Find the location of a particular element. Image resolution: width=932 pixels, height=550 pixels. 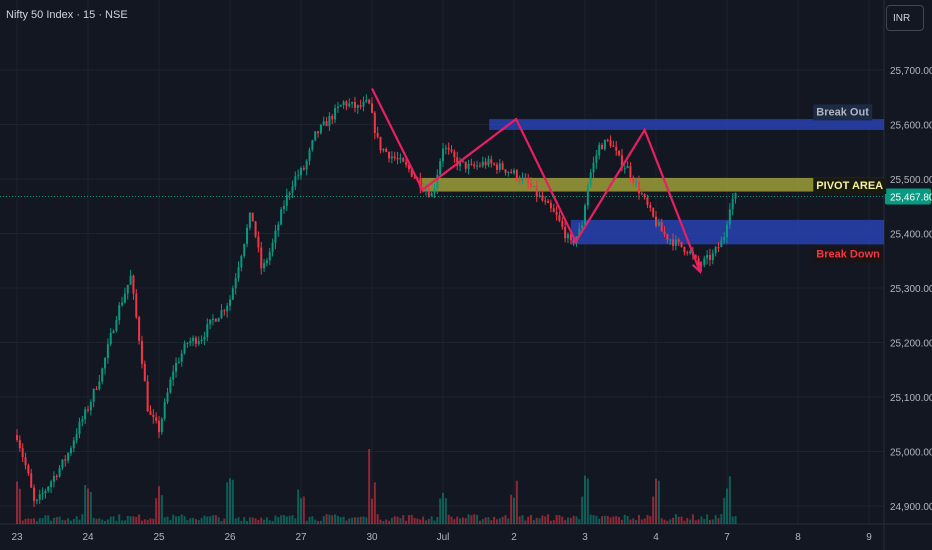

pattern-line is located at coordinates (536, 180).